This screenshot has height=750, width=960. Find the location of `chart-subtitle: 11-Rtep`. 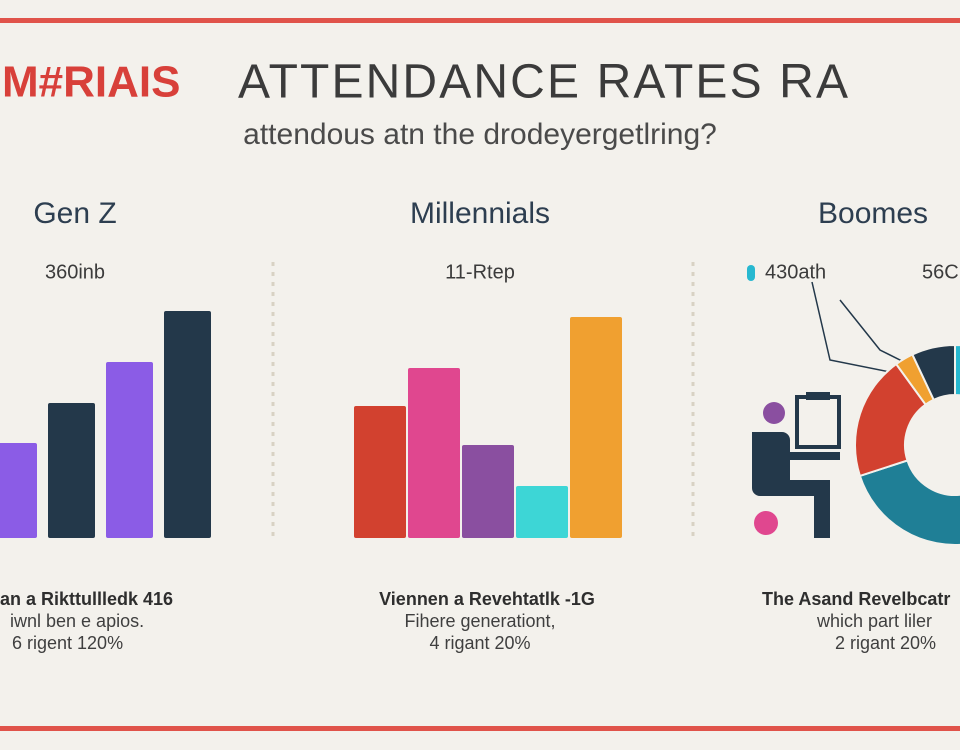

chart-subtitle: 11-Rtep is located at coordinates (480, 272).